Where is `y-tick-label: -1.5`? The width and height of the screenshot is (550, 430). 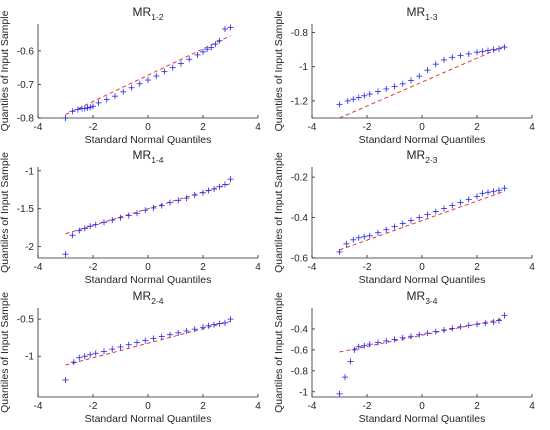 y-tick-label: -1.5 is located at coordinates (26, 209).